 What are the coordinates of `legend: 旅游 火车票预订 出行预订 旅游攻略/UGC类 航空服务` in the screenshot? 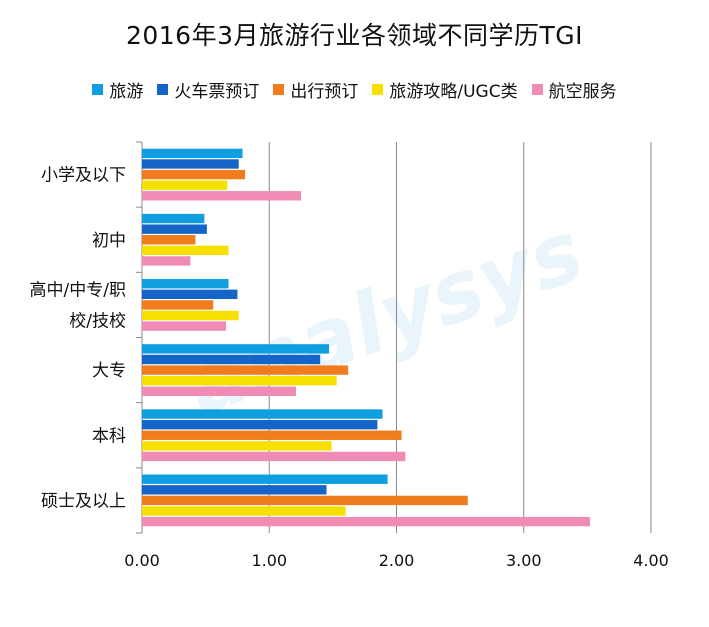 It's located at (354, 89).